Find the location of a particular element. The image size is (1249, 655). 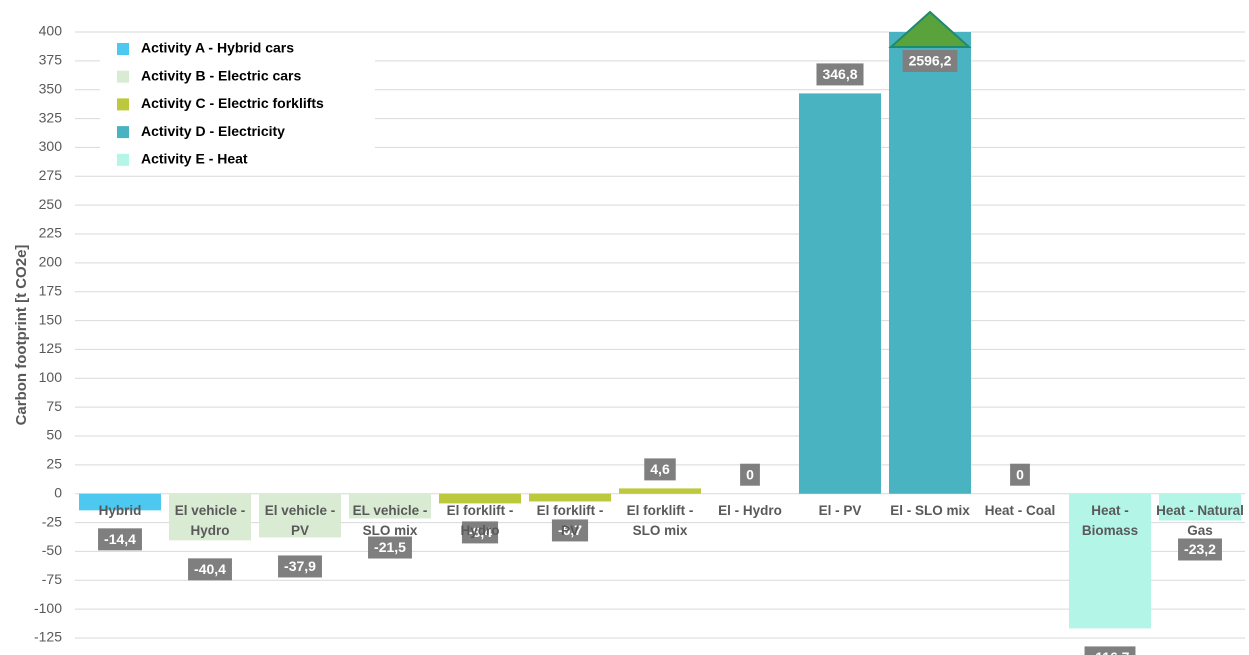

value-label: -23,2 is located at coordinates (1200, 549).